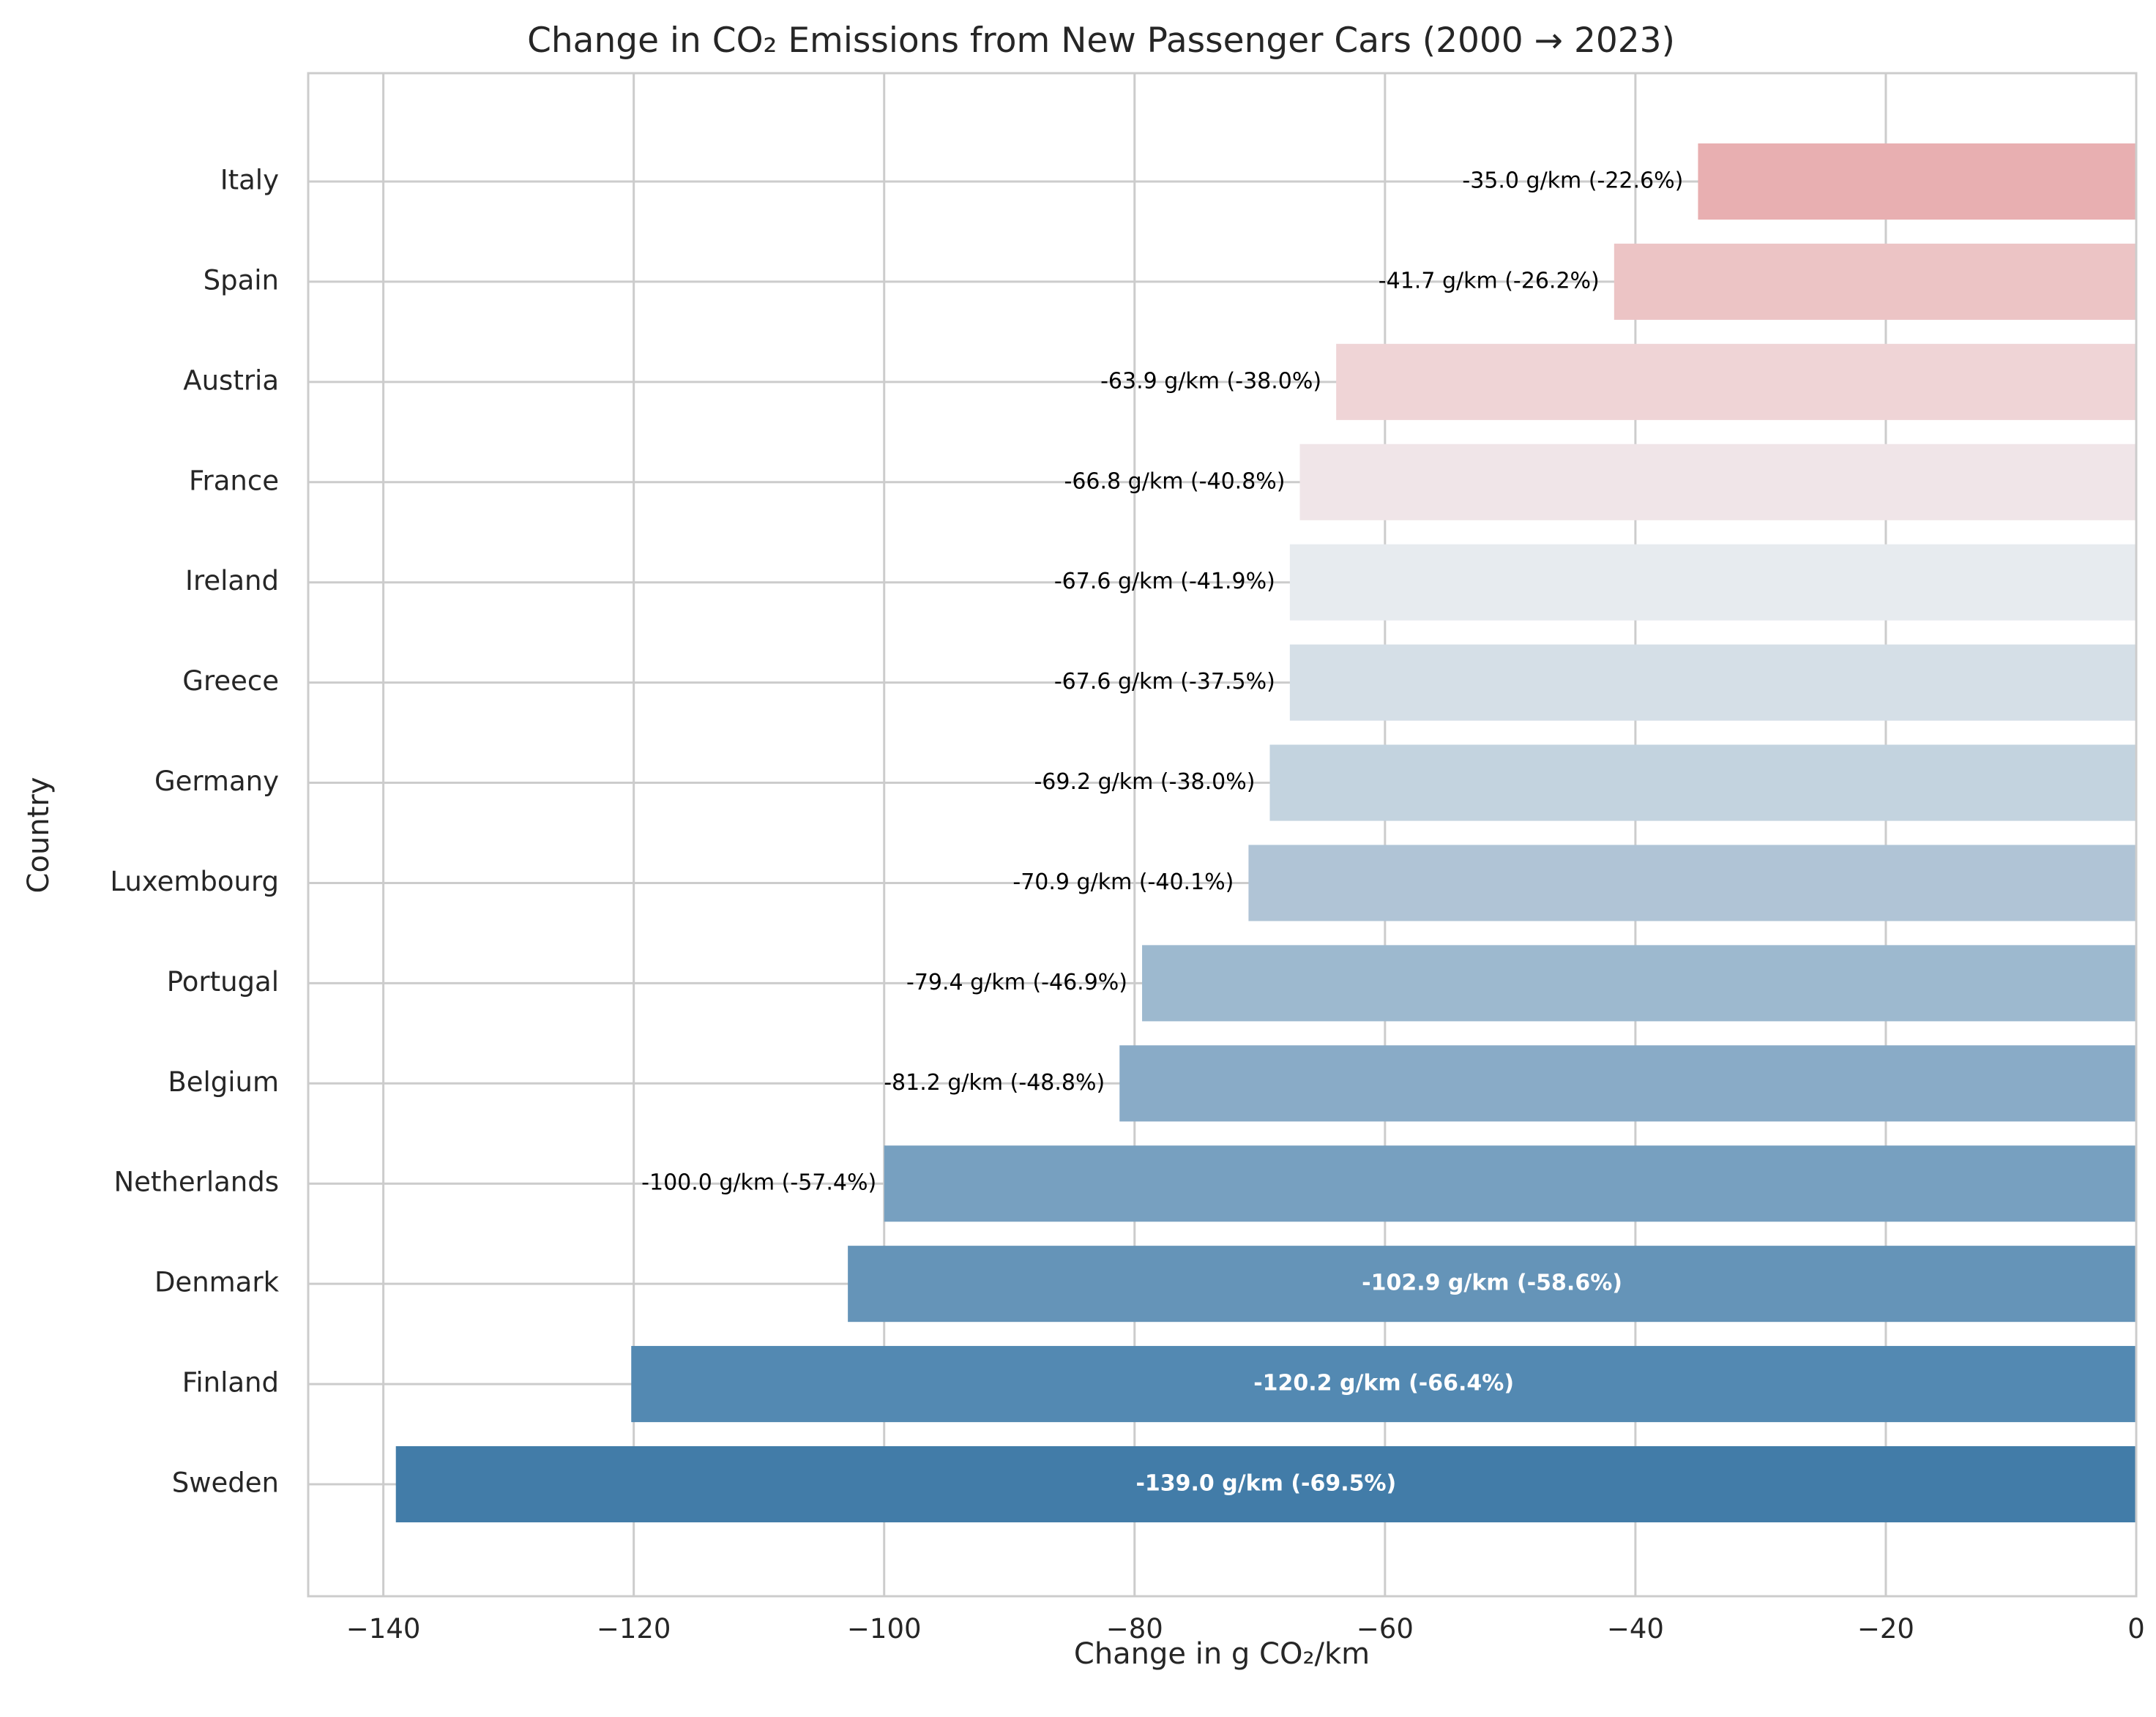 This screenshot has width=2156, height=1717. Describe the element at coordinates (249, 181) in the screenshot. I see `y-tick-label: Italy` at that location.